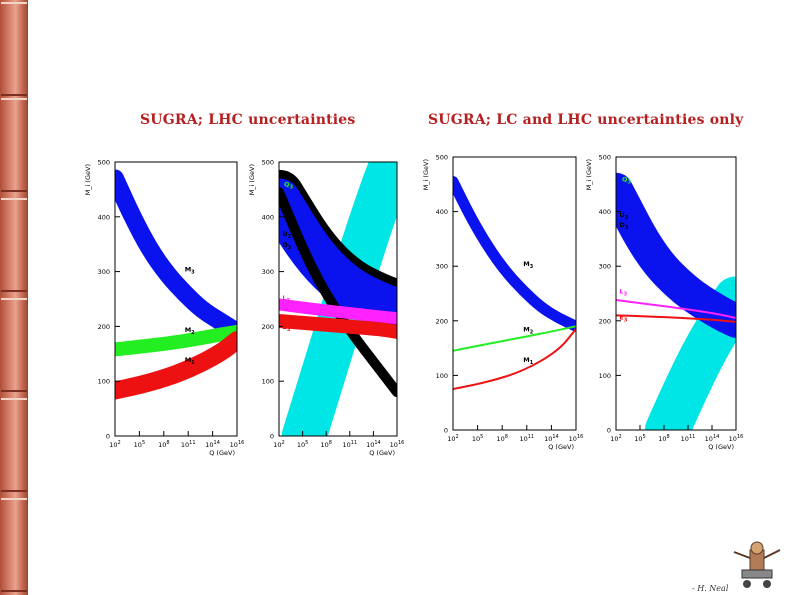 The height and width of the screenshot is (595, 794). I want to click on left-panel-title: SUGRA; LHC uncertainties, so click(248, 120).